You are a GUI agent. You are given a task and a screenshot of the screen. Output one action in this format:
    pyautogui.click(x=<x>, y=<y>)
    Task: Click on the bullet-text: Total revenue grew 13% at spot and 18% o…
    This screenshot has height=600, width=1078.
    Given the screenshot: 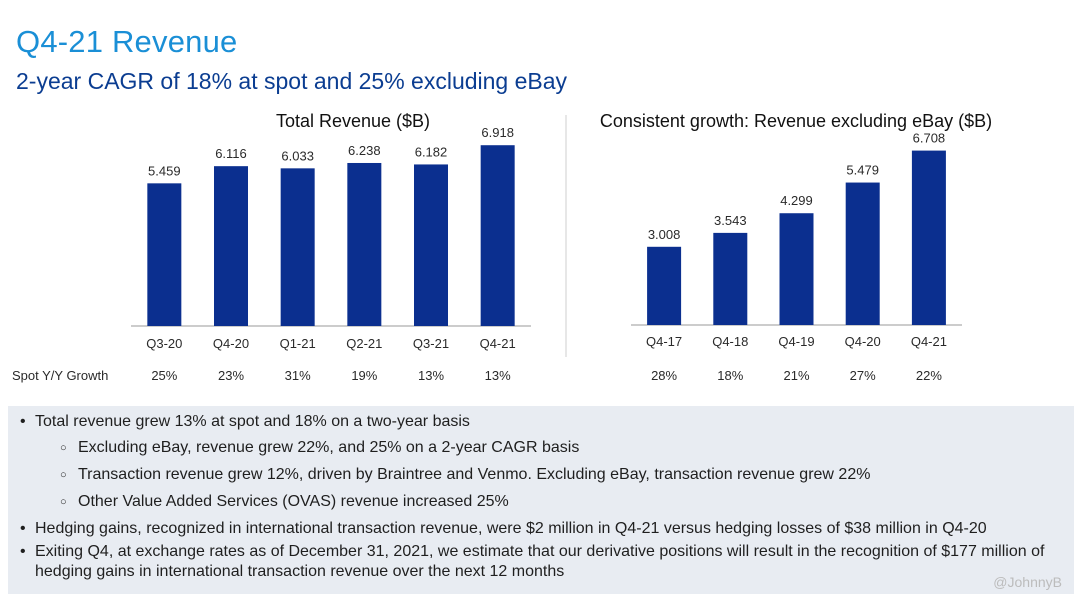 What is the action you would take?
    pyautogui.click(x=252, y=421)
    